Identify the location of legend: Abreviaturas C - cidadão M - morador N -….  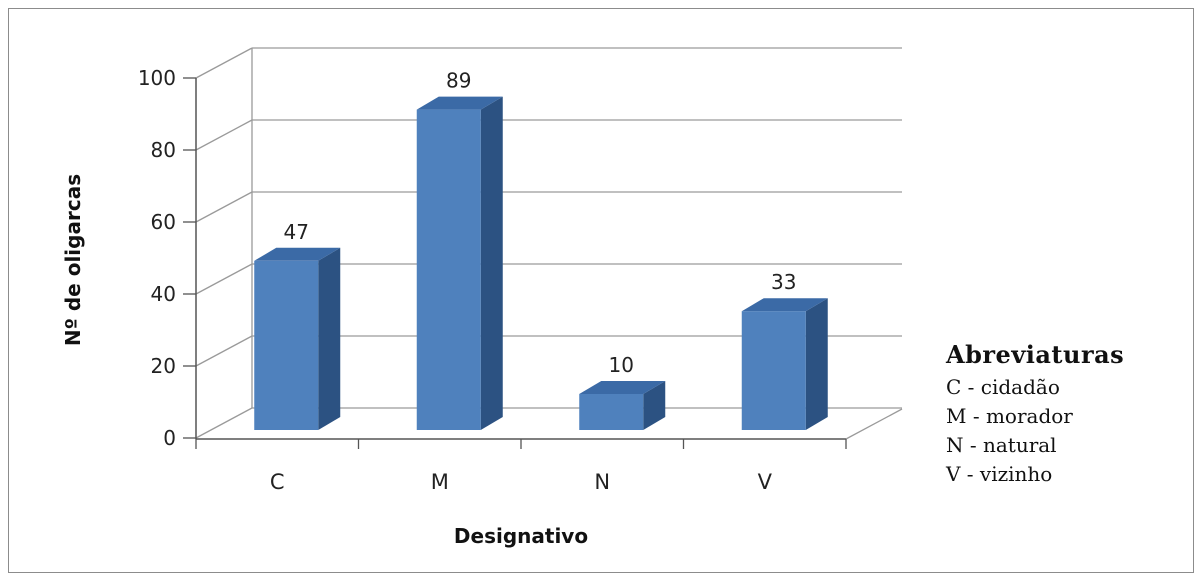
(1066, 414).